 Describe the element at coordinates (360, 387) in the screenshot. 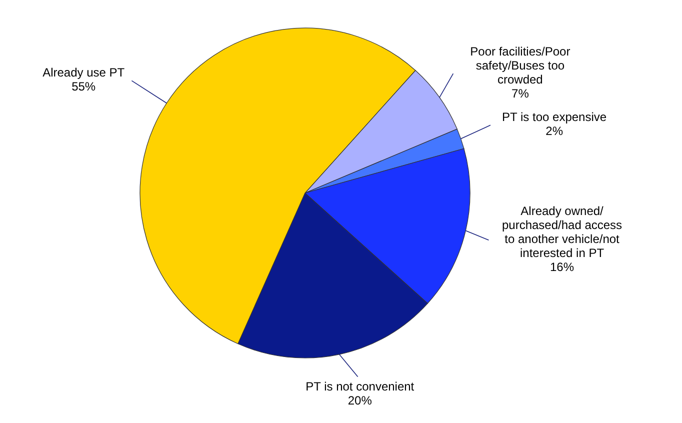

I see `slice-label: PT is not convenient` at that location.